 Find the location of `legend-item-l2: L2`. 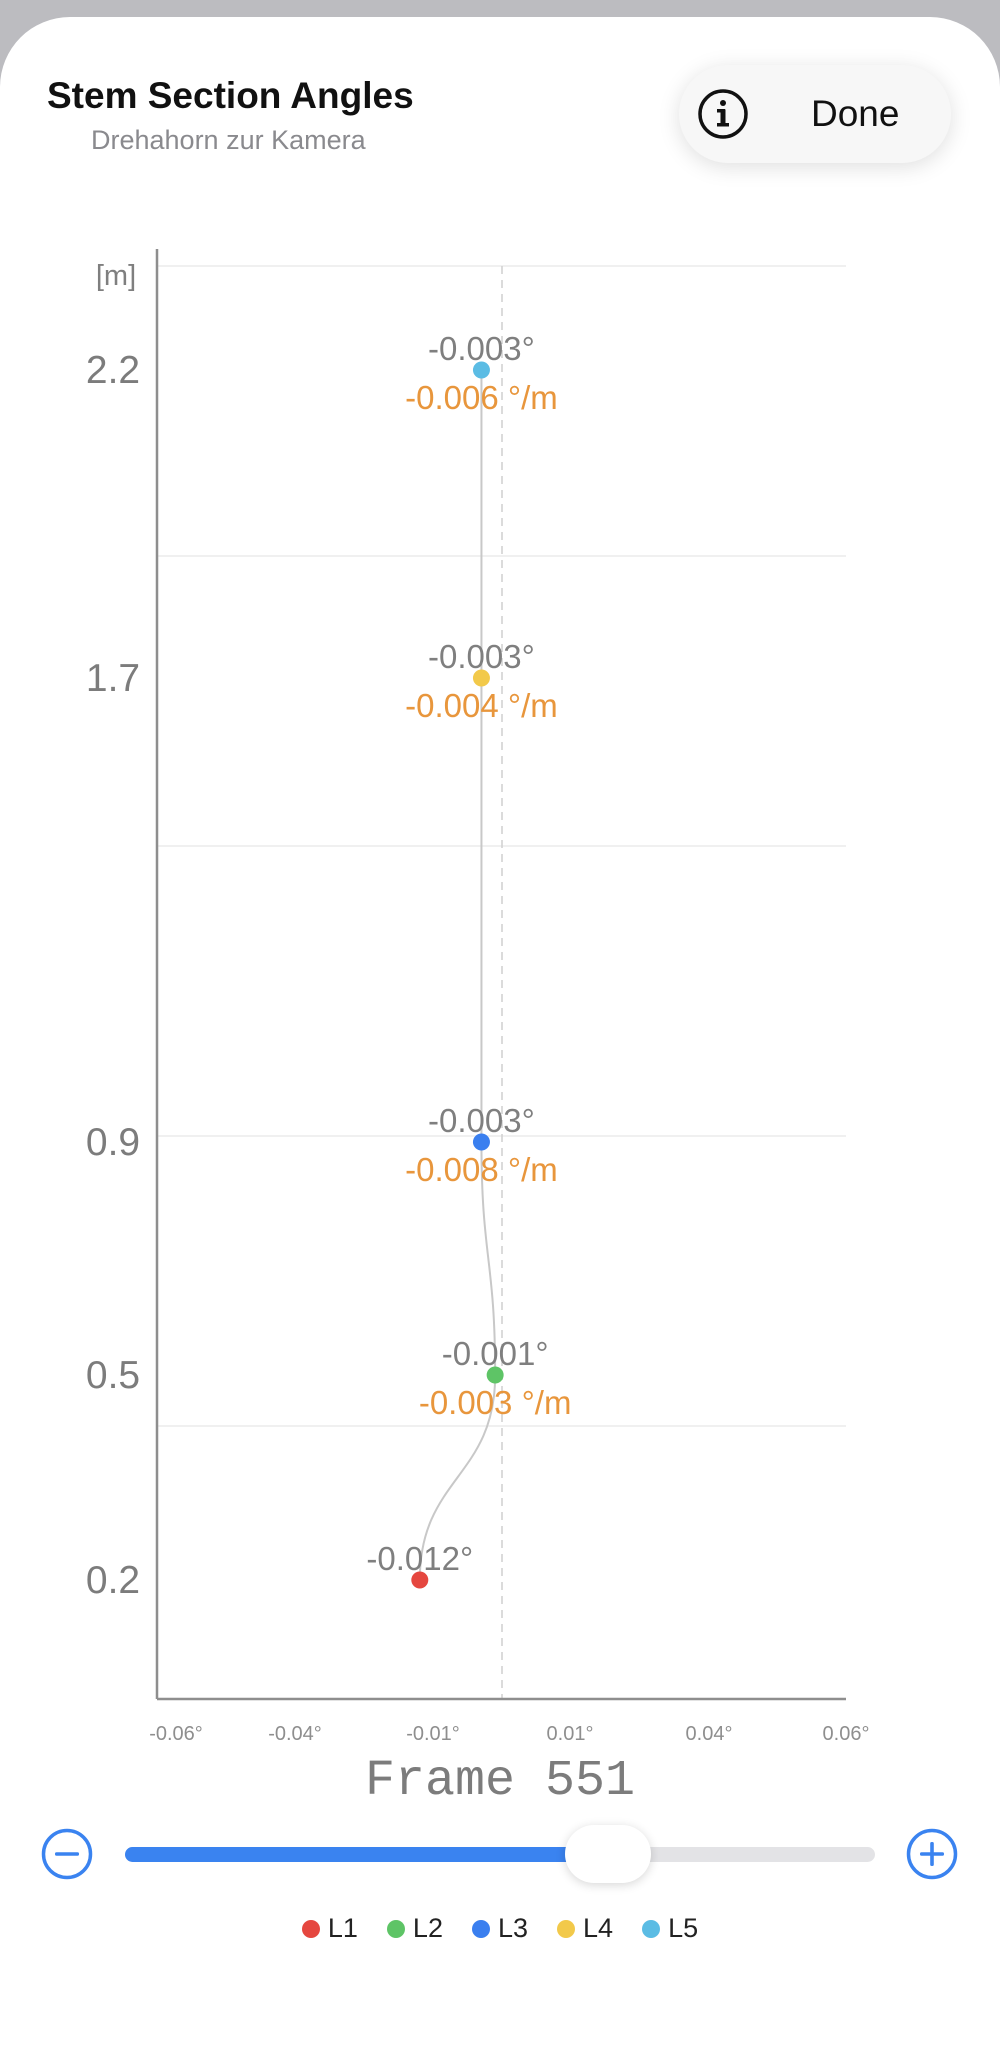

legend-item-l2: L2 is located at coordinates (414, 1928).